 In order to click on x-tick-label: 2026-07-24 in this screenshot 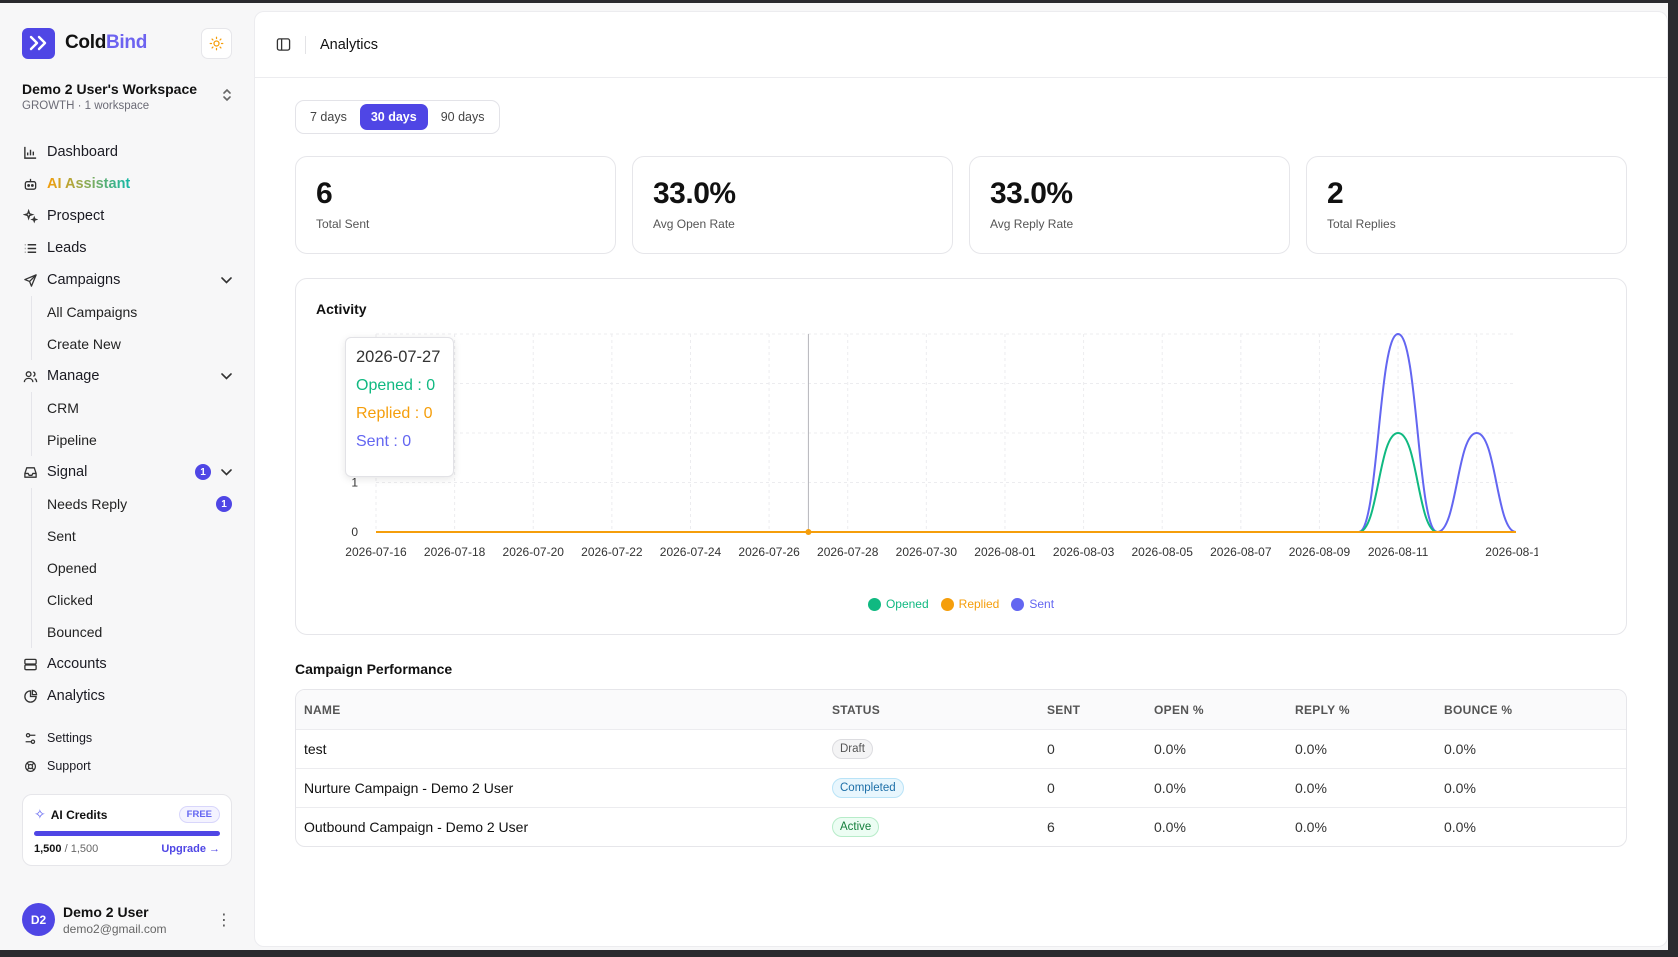, I will do `click(691, 552)`.